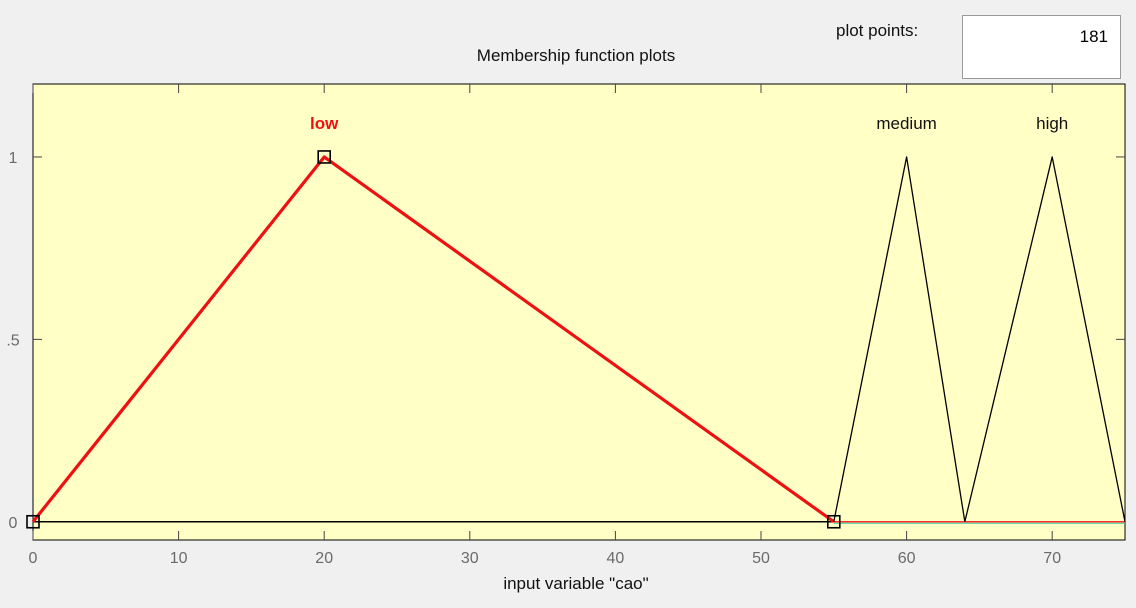 This screenshot has width=1136, height=608. Describe the element at coordinates (899, 339) in the screenshot. I see `membership-curve-medium` at that location.